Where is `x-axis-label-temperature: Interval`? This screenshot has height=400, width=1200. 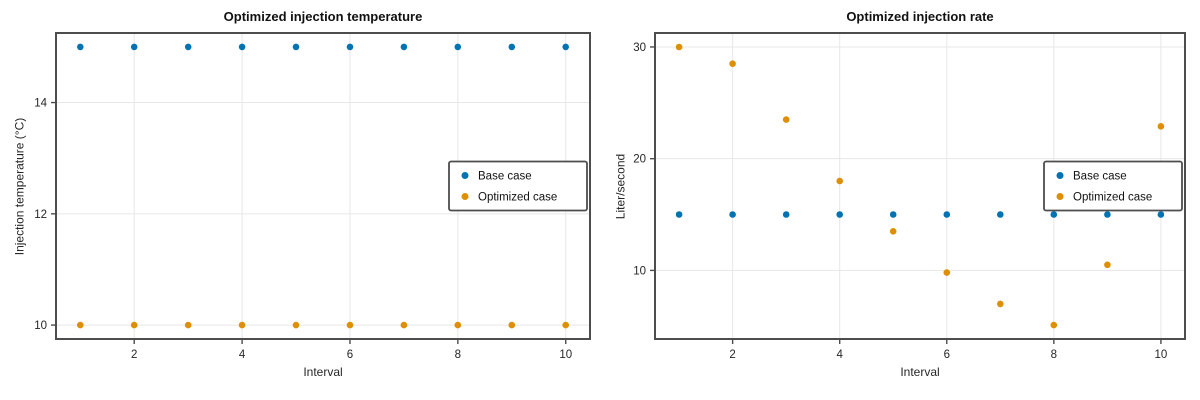
x-axis-label-temperature: Interval is located at coordinates (323, 372).